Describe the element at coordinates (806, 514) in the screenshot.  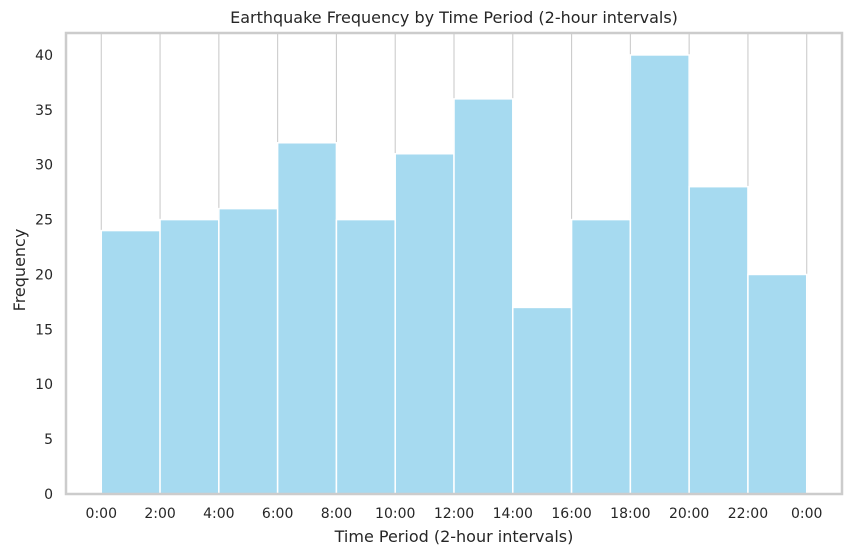
I see `x-tick-label-12: 0:00` at that location.